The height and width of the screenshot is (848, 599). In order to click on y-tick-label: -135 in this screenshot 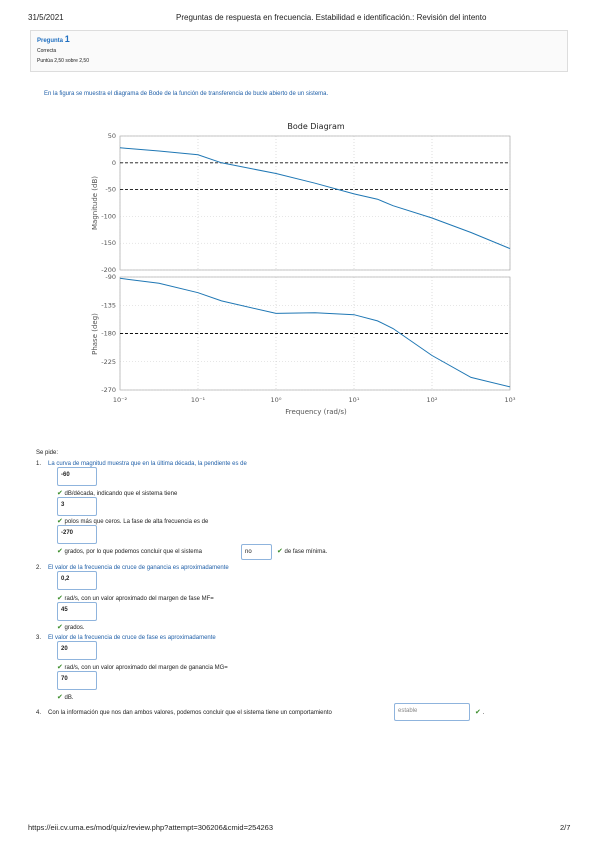, I will do `click(108, 305)`.